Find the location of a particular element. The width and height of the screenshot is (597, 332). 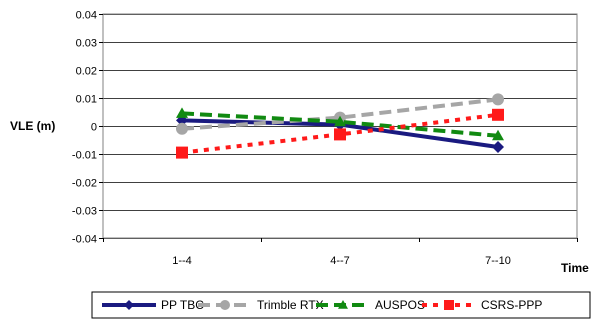

legend-marker-trimble-rtx is located at coordinates (225, 305).